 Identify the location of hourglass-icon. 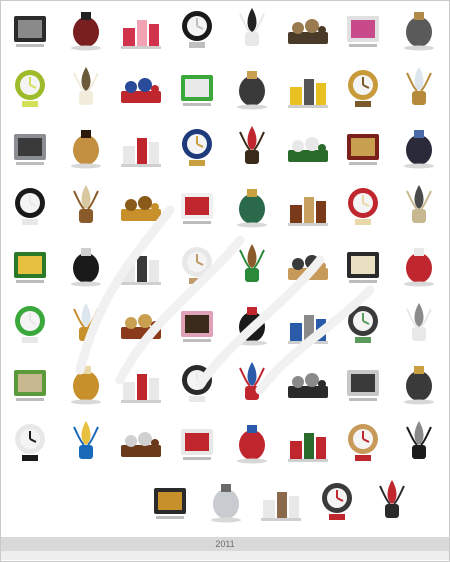
(392, 499).